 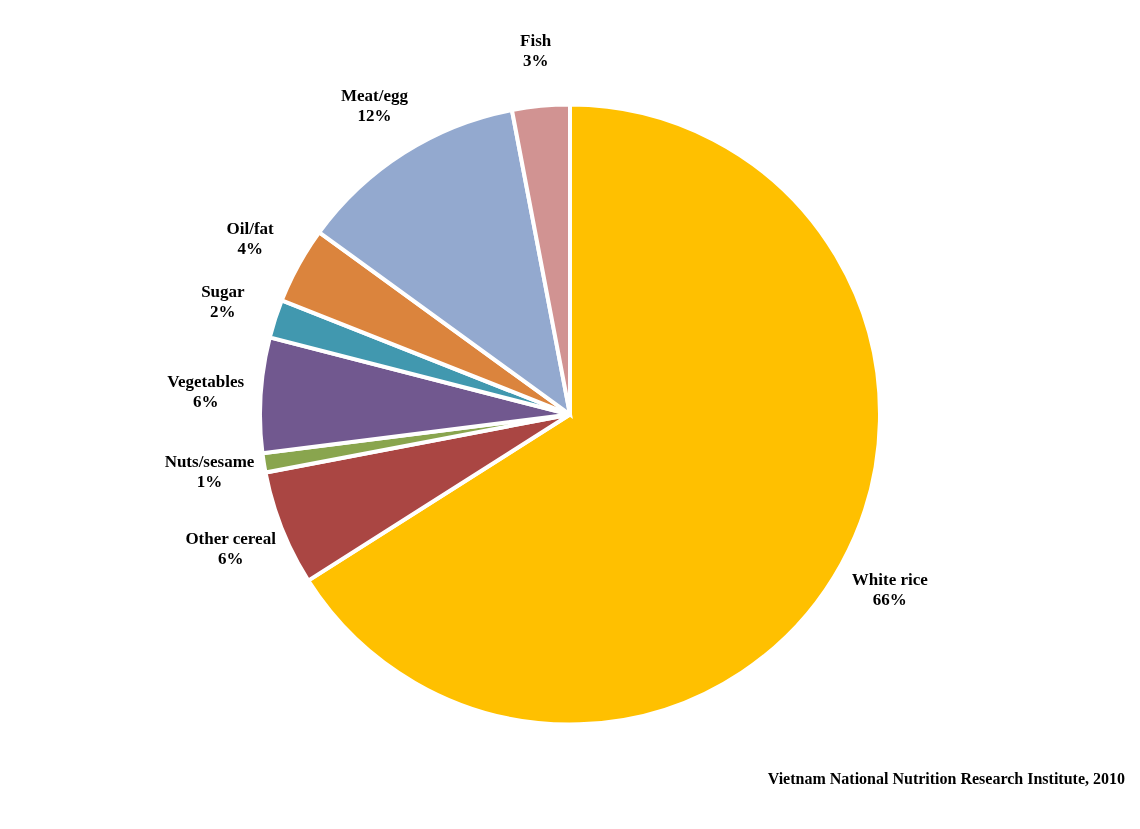 I want to click on slice-label: Fish, so click(x=536, y=41).